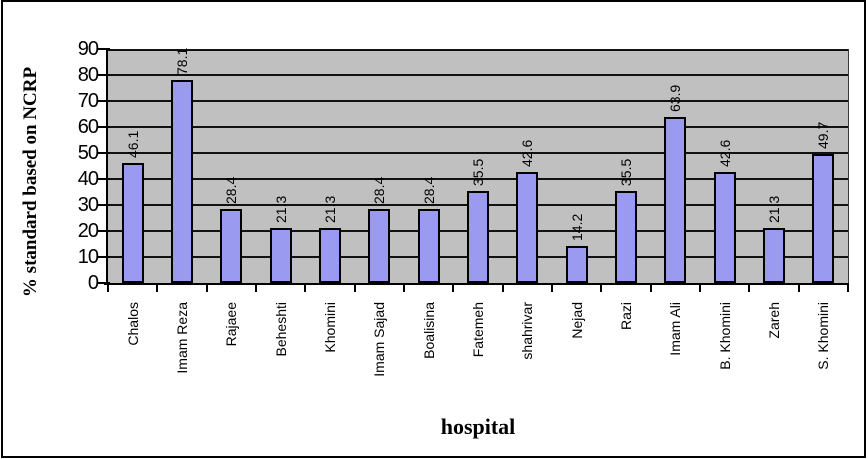 This screenshot has height=459, width=868. I want to click on bar-Zareh, so click(774, 255).